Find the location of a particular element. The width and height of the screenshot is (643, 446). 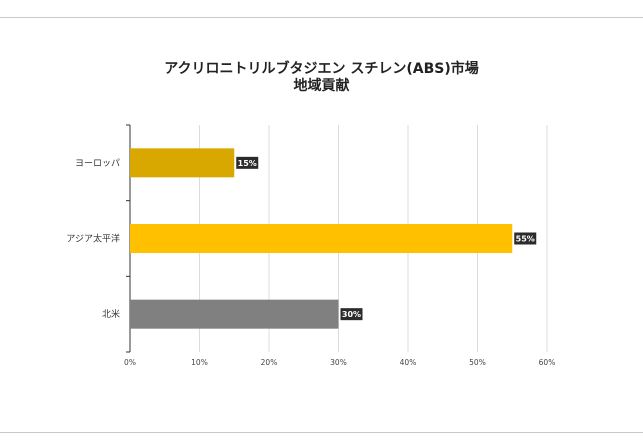

chart-title-block: アクリロニトリルブタジエン スチレン(ABS)市場 地域貢献 is located at coordinates (321, 78).